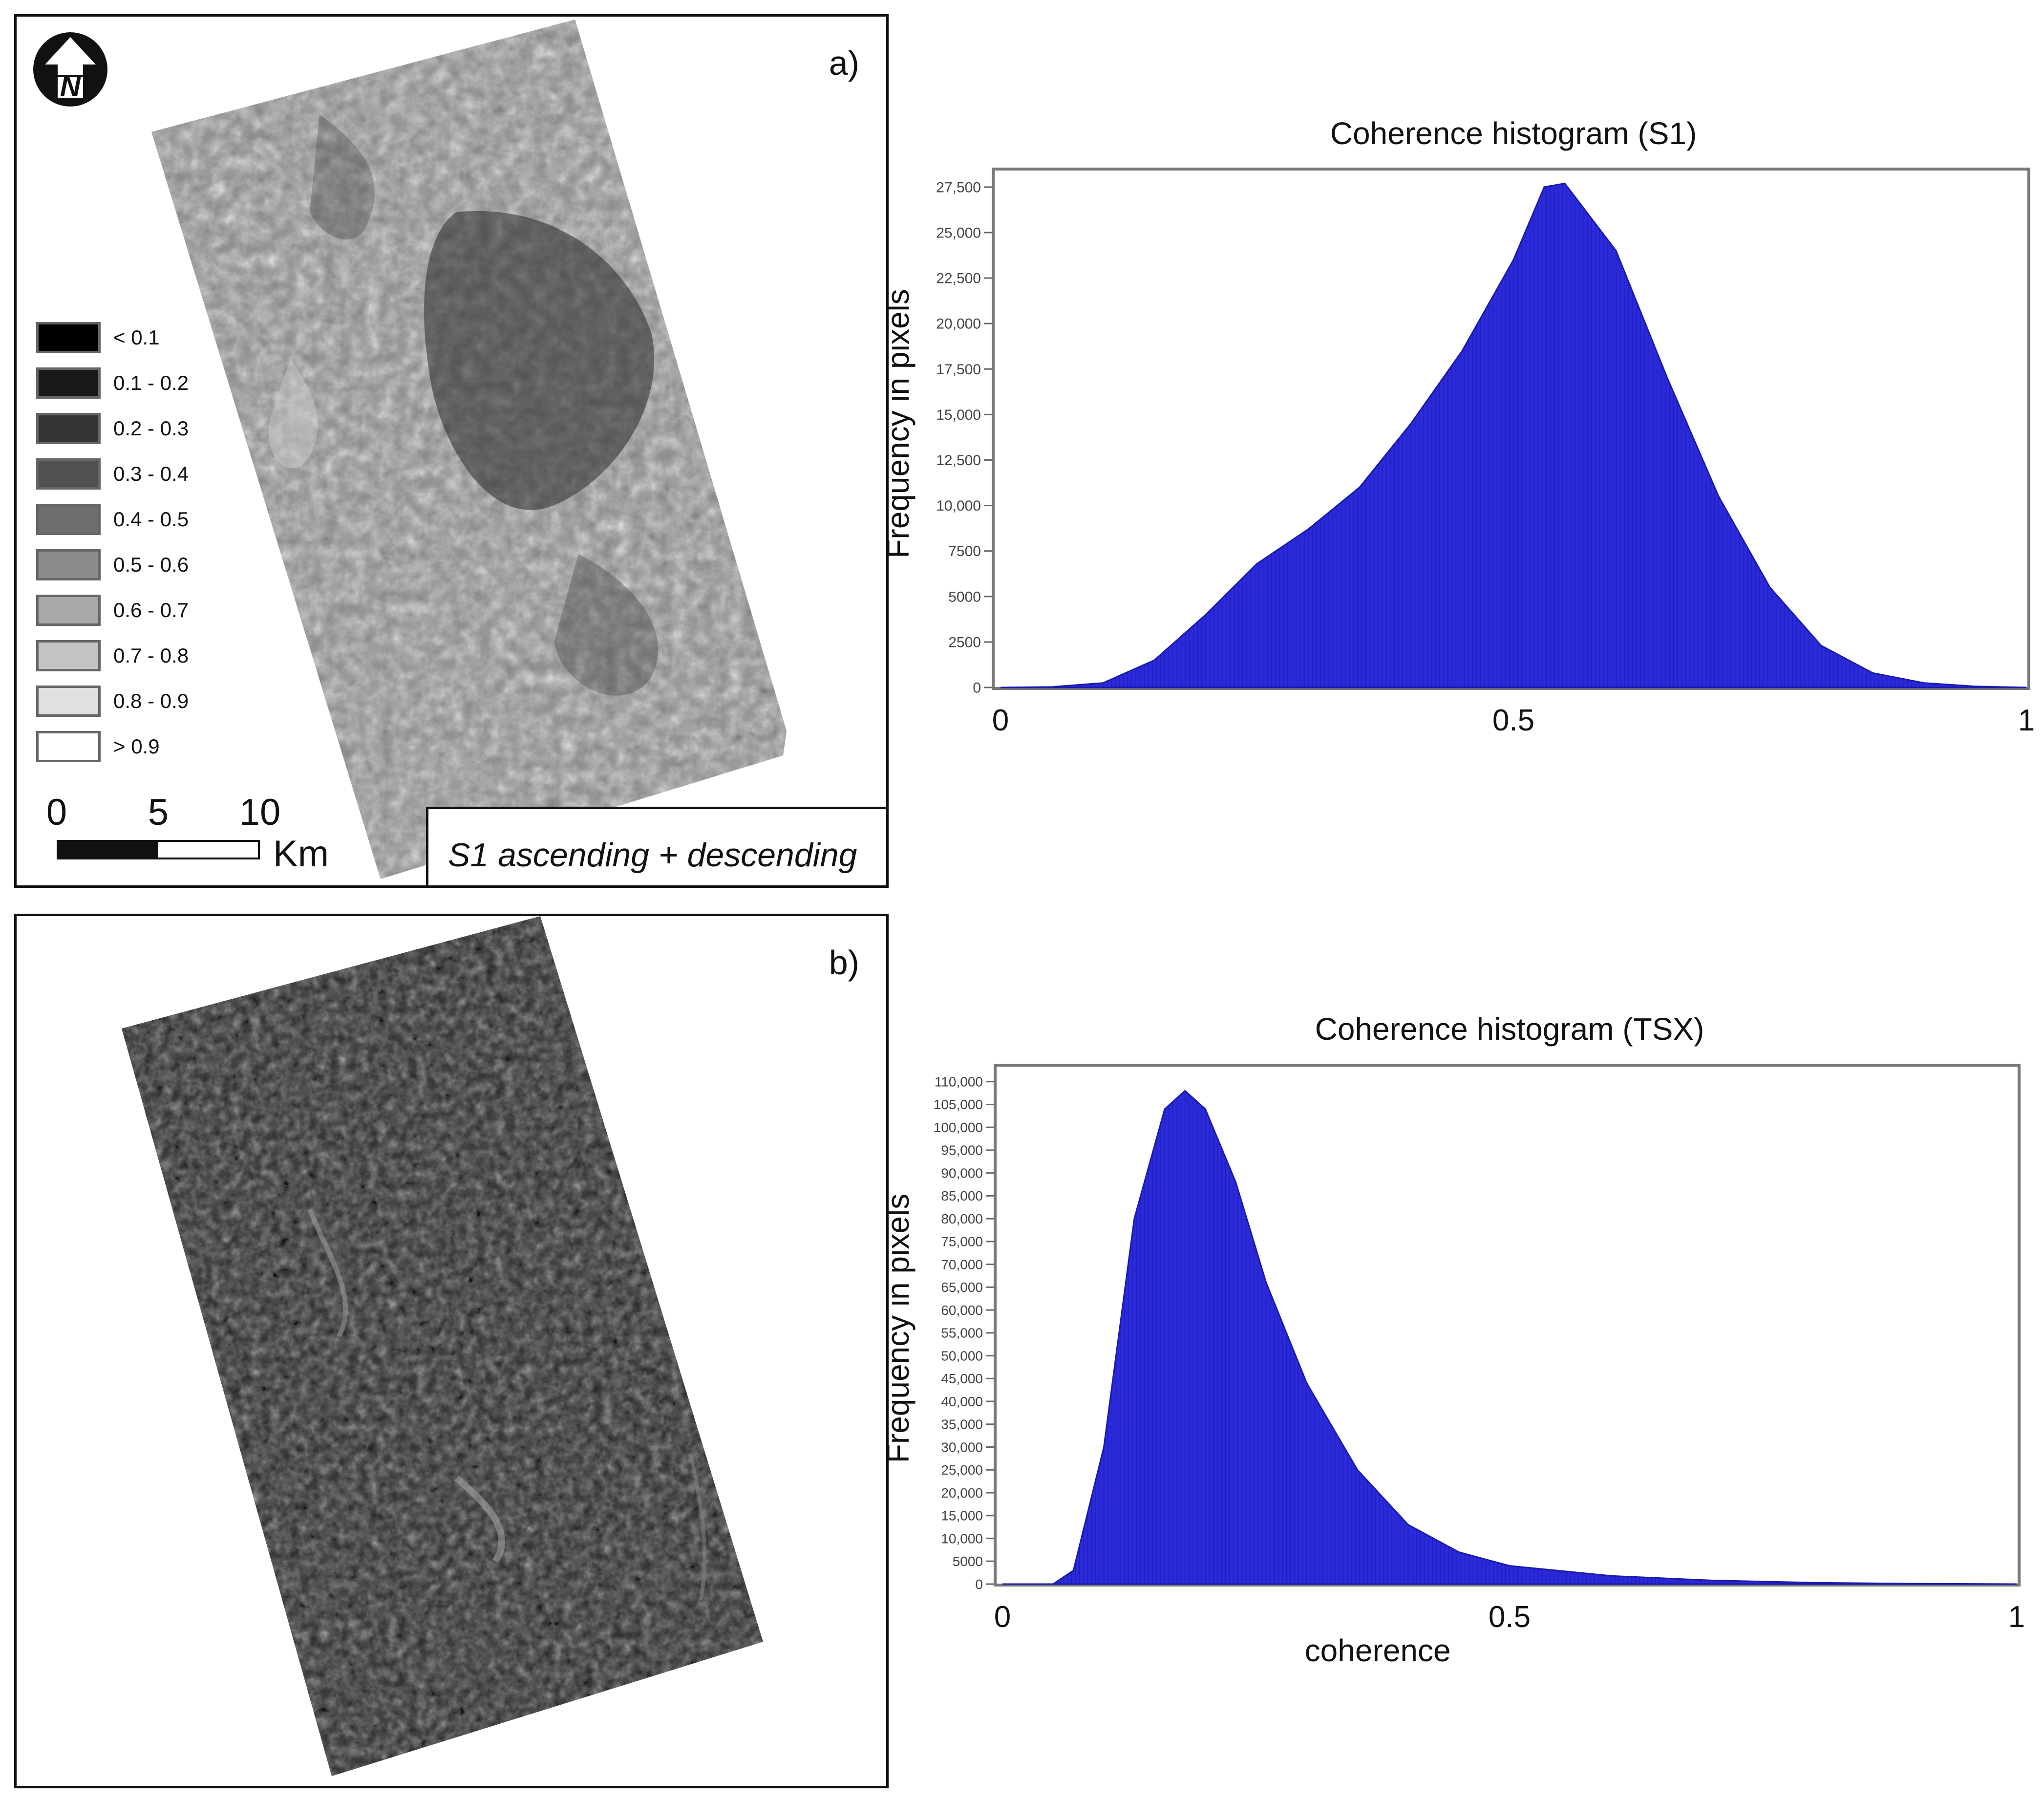 This screenshot has width=2044, height=1802. I want to click on legend-item: 0.1 - 0.2, so click(112, 383).